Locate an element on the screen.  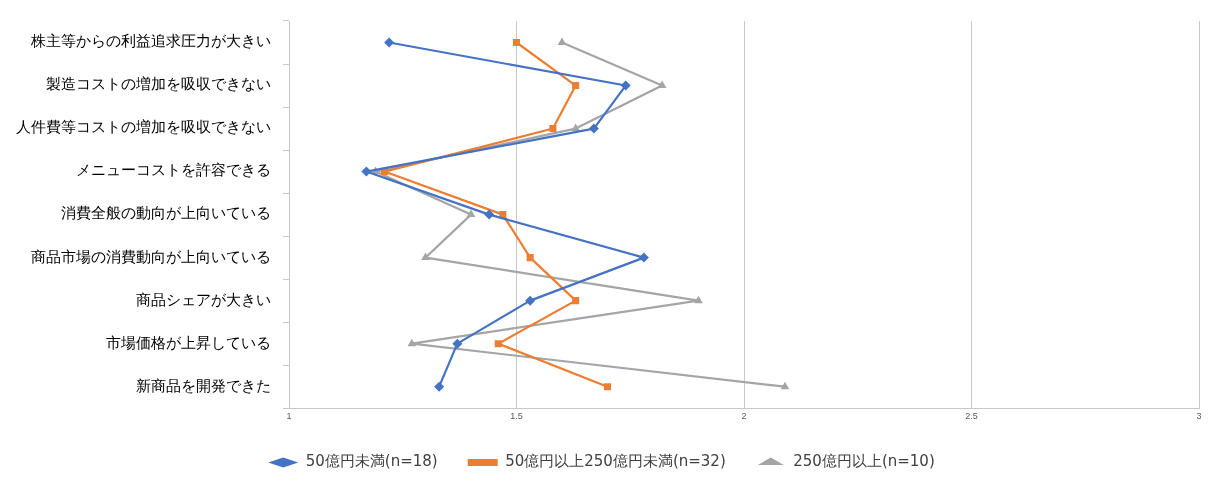
legend-label: 50億円以上250億円未満(n=32) is located at coordinates (615, 461).